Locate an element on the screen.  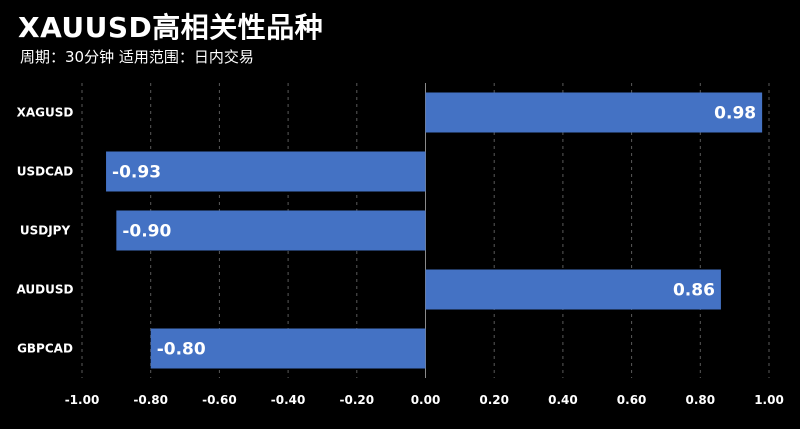
category-label: USDJPY is located at coordinates (45, 231).